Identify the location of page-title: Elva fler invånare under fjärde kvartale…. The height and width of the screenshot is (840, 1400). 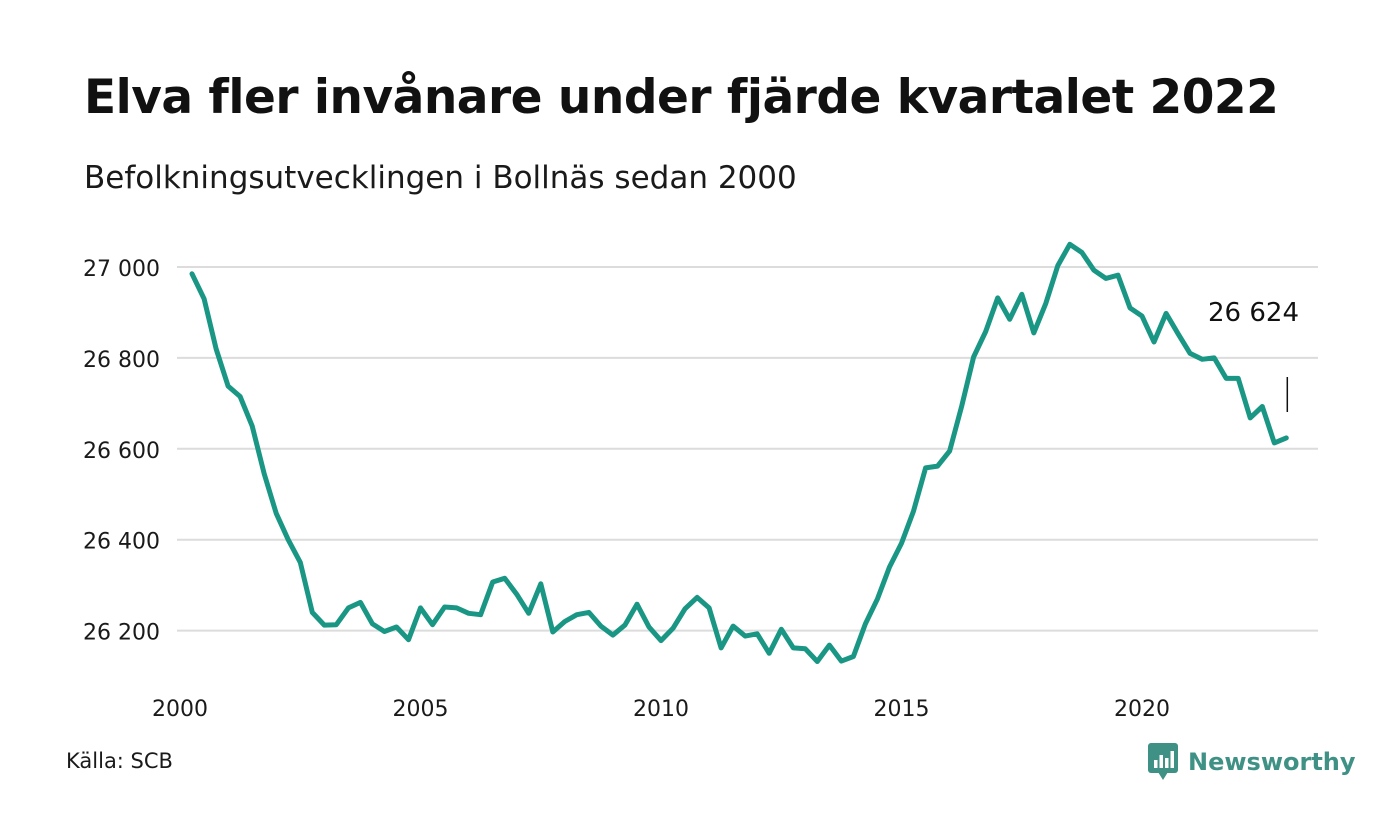
(681, 97).